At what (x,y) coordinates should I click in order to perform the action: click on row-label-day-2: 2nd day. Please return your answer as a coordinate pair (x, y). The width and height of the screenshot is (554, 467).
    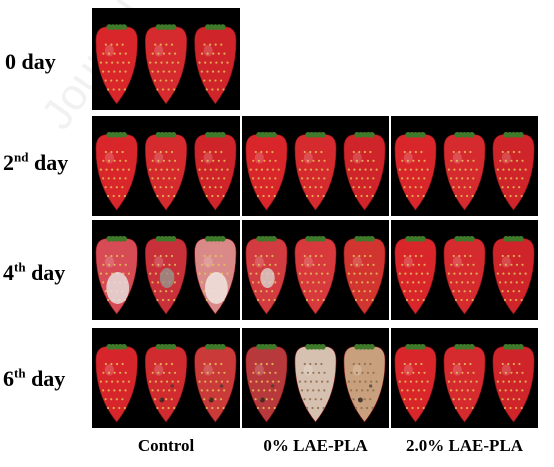
    Looking at the image, I should click on (35, 163).